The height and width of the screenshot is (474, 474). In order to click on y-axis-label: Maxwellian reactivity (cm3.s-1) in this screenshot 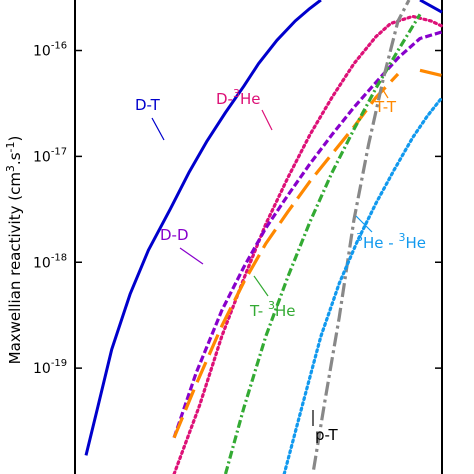, I will do `click(14, 250)`.